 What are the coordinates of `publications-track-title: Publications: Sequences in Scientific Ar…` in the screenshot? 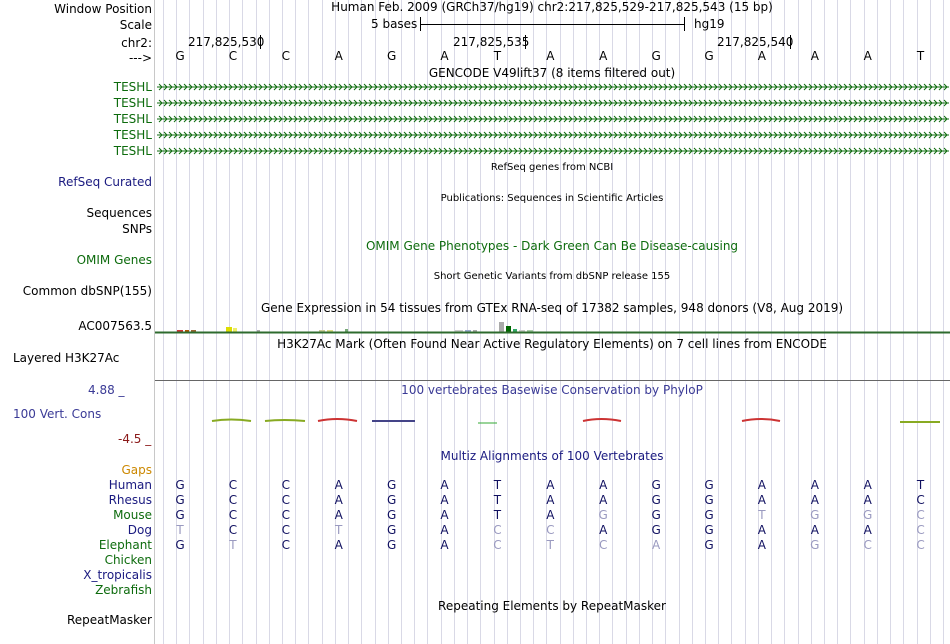 It's located at (552, 198).